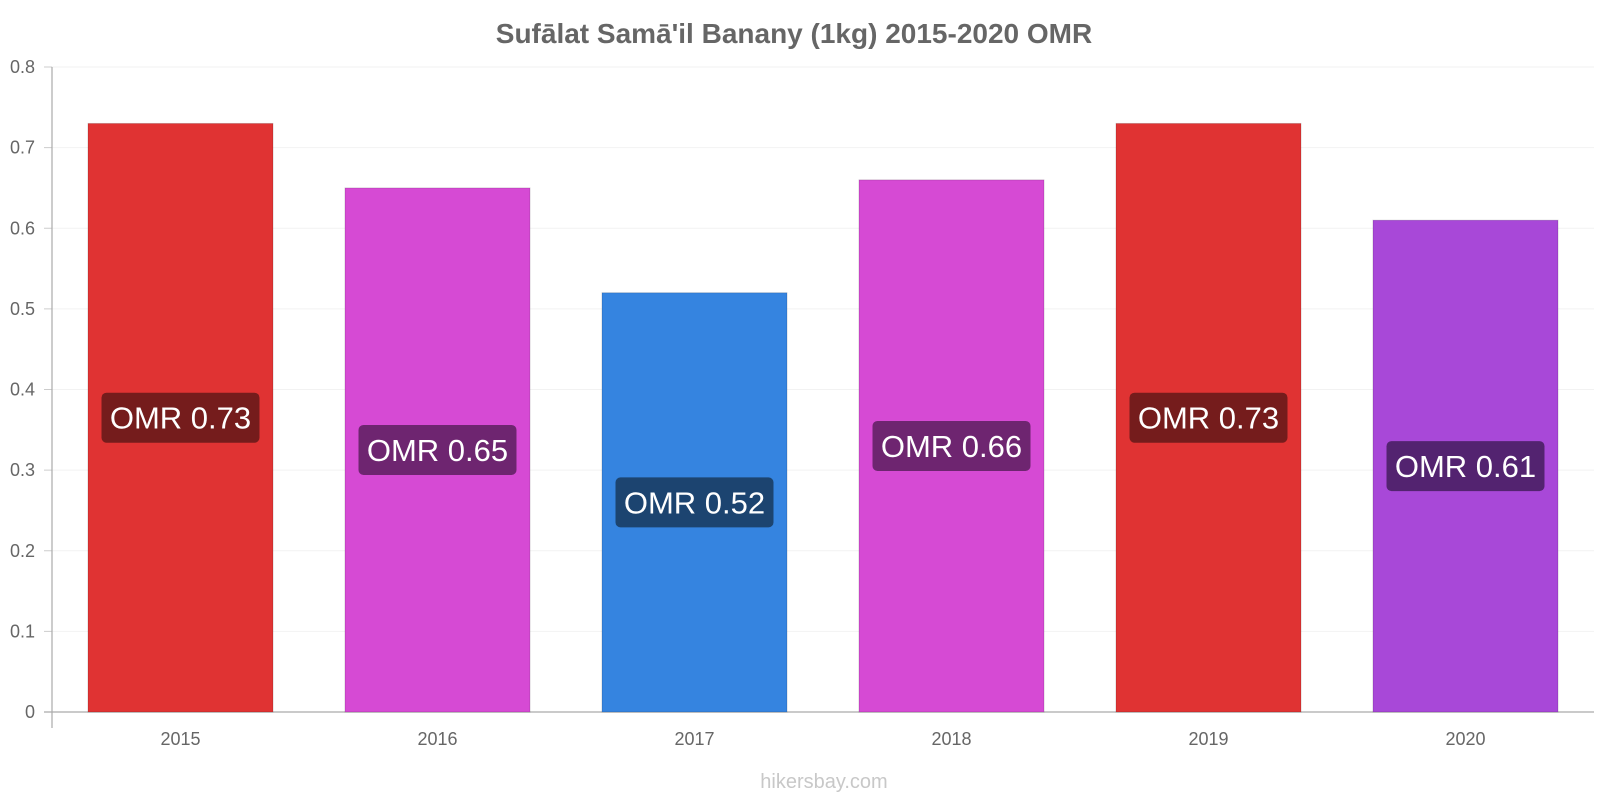 The image size is (1600, 805). Describe the element at coordinates (22, 551) in the screenshot. I see `y-tick-label: 0.2` at that location.